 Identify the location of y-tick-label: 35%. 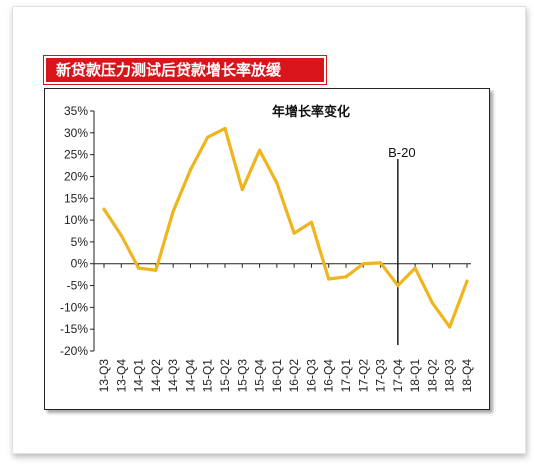
(76, 111).